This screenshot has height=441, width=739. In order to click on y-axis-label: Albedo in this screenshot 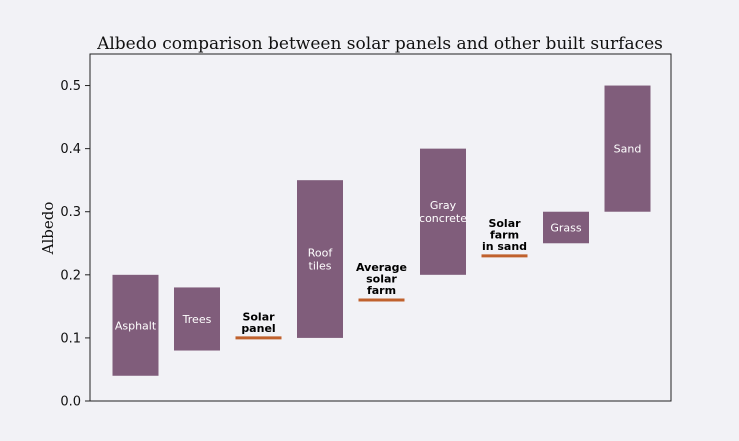, I will do `click(48, 229)`.